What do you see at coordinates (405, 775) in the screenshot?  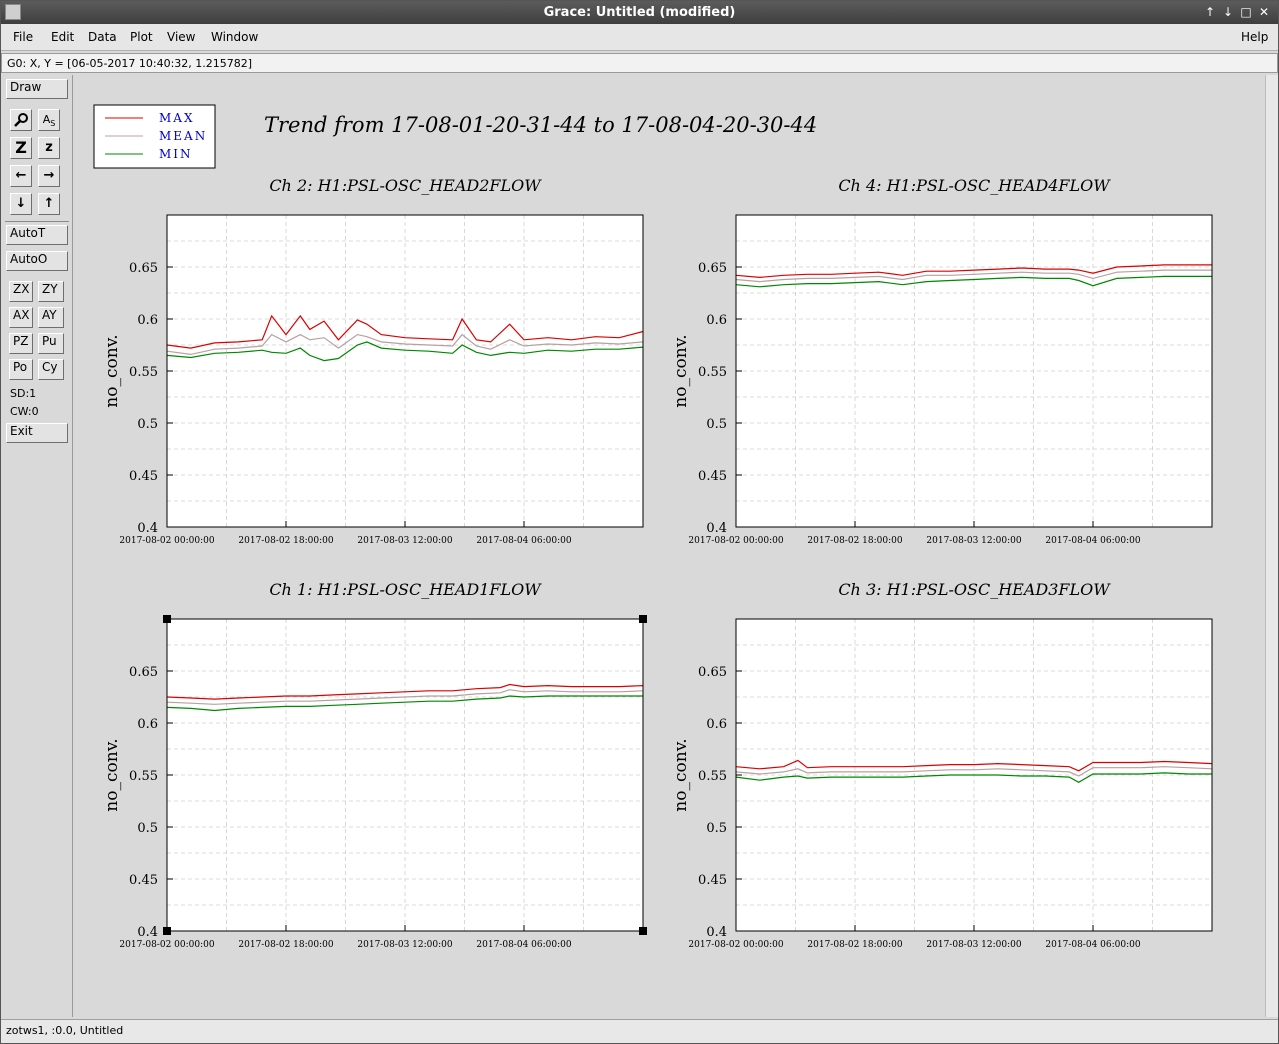 I see `selection-handles` at bounding box center [405, 775].